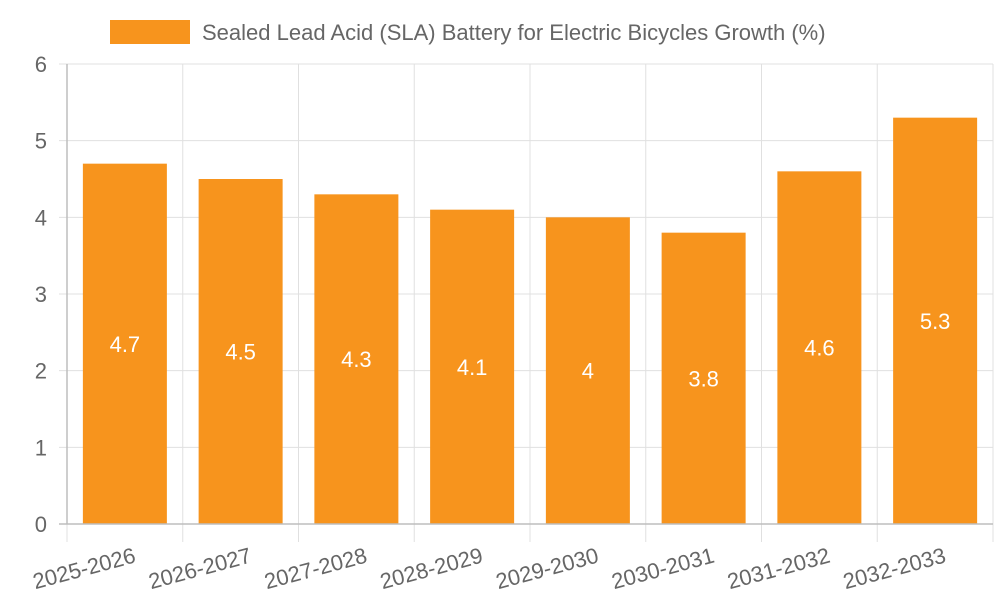  What do you see at coordinates (41, 294) in the screenshot?
I see `y-tick-label: 3` at bounding box center [41, 294].